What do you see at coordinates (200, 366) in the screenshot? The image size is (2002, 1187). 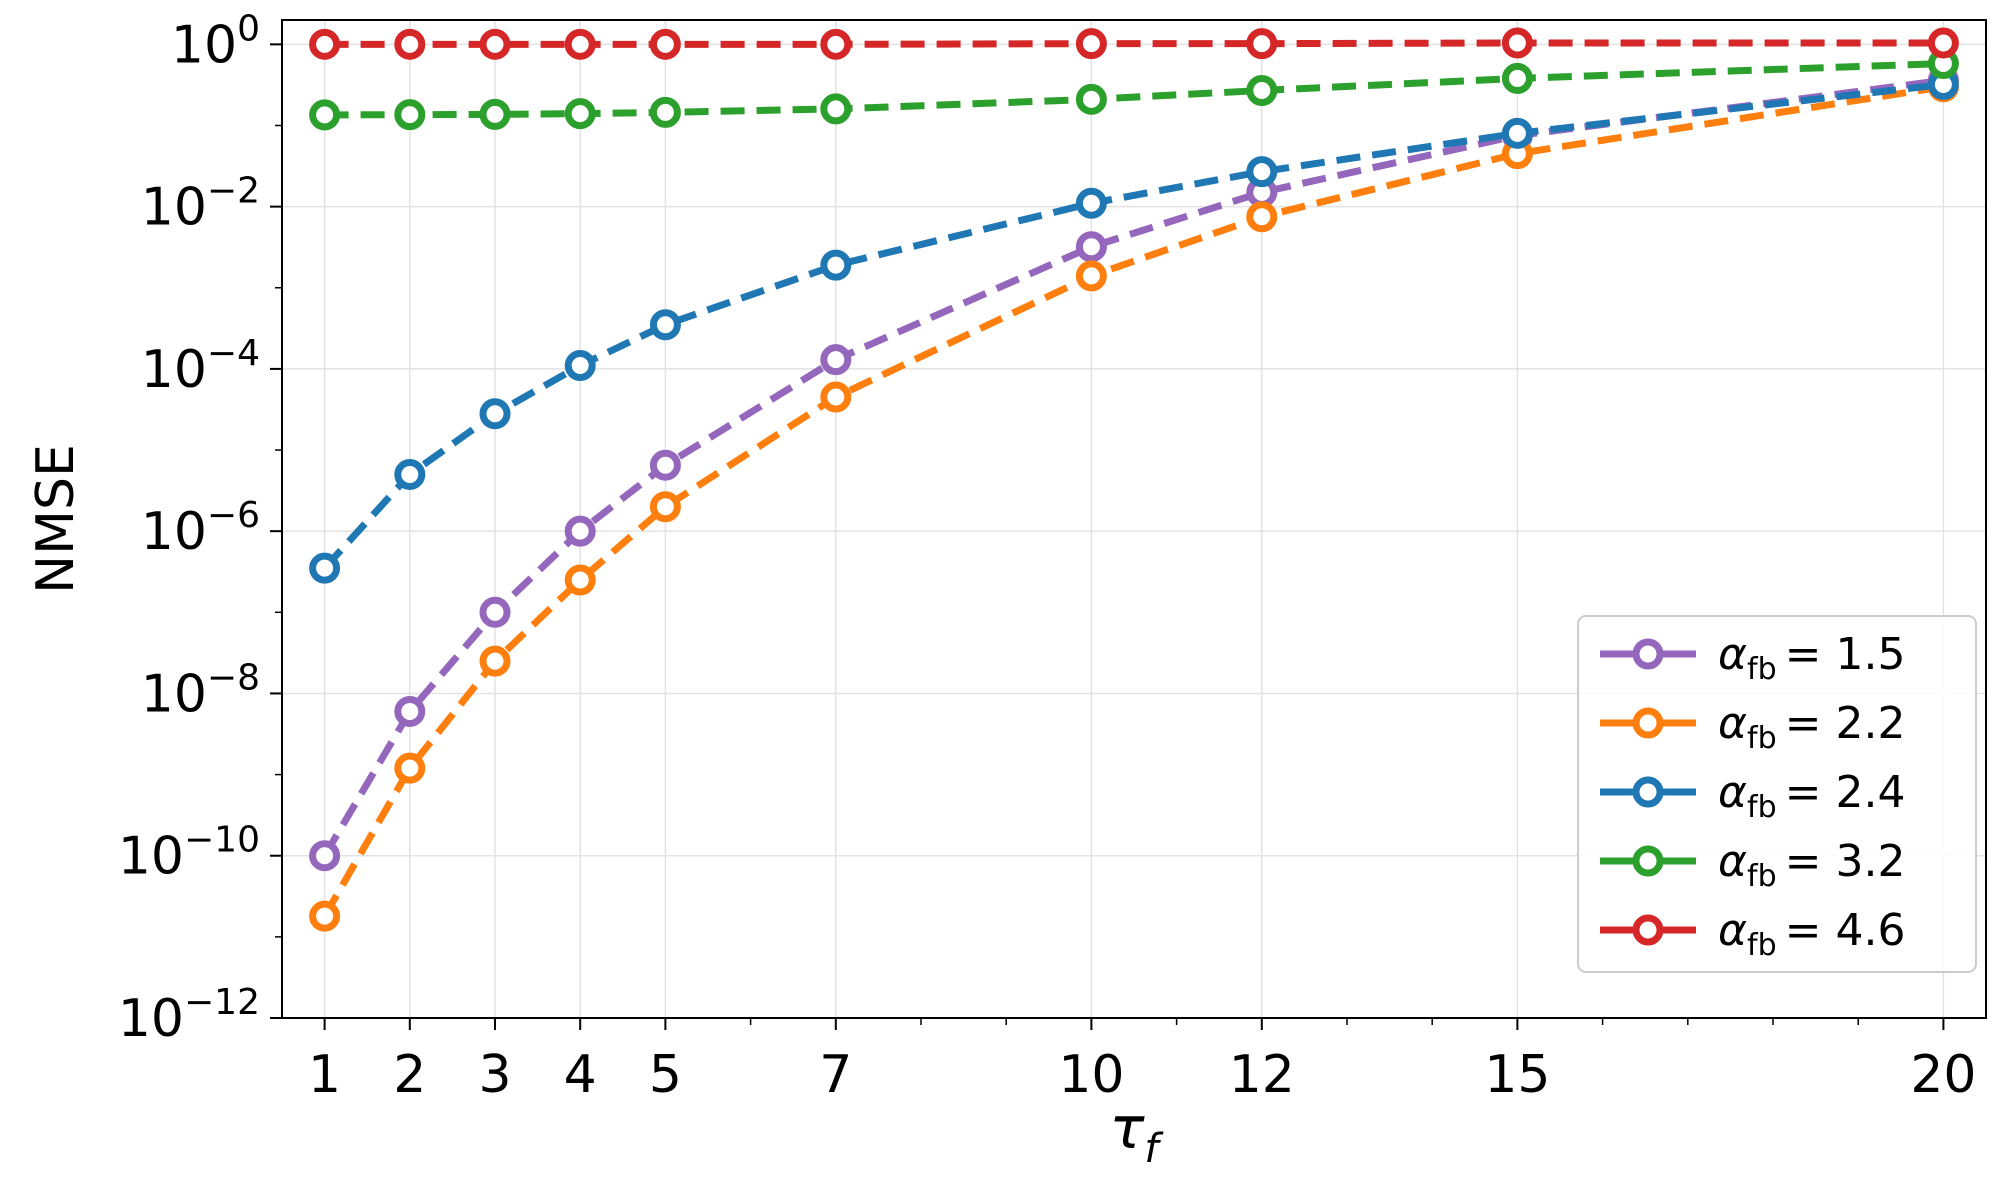 I see `y-tick-label: 10⁻⁴` at bounding box center [200, 366].